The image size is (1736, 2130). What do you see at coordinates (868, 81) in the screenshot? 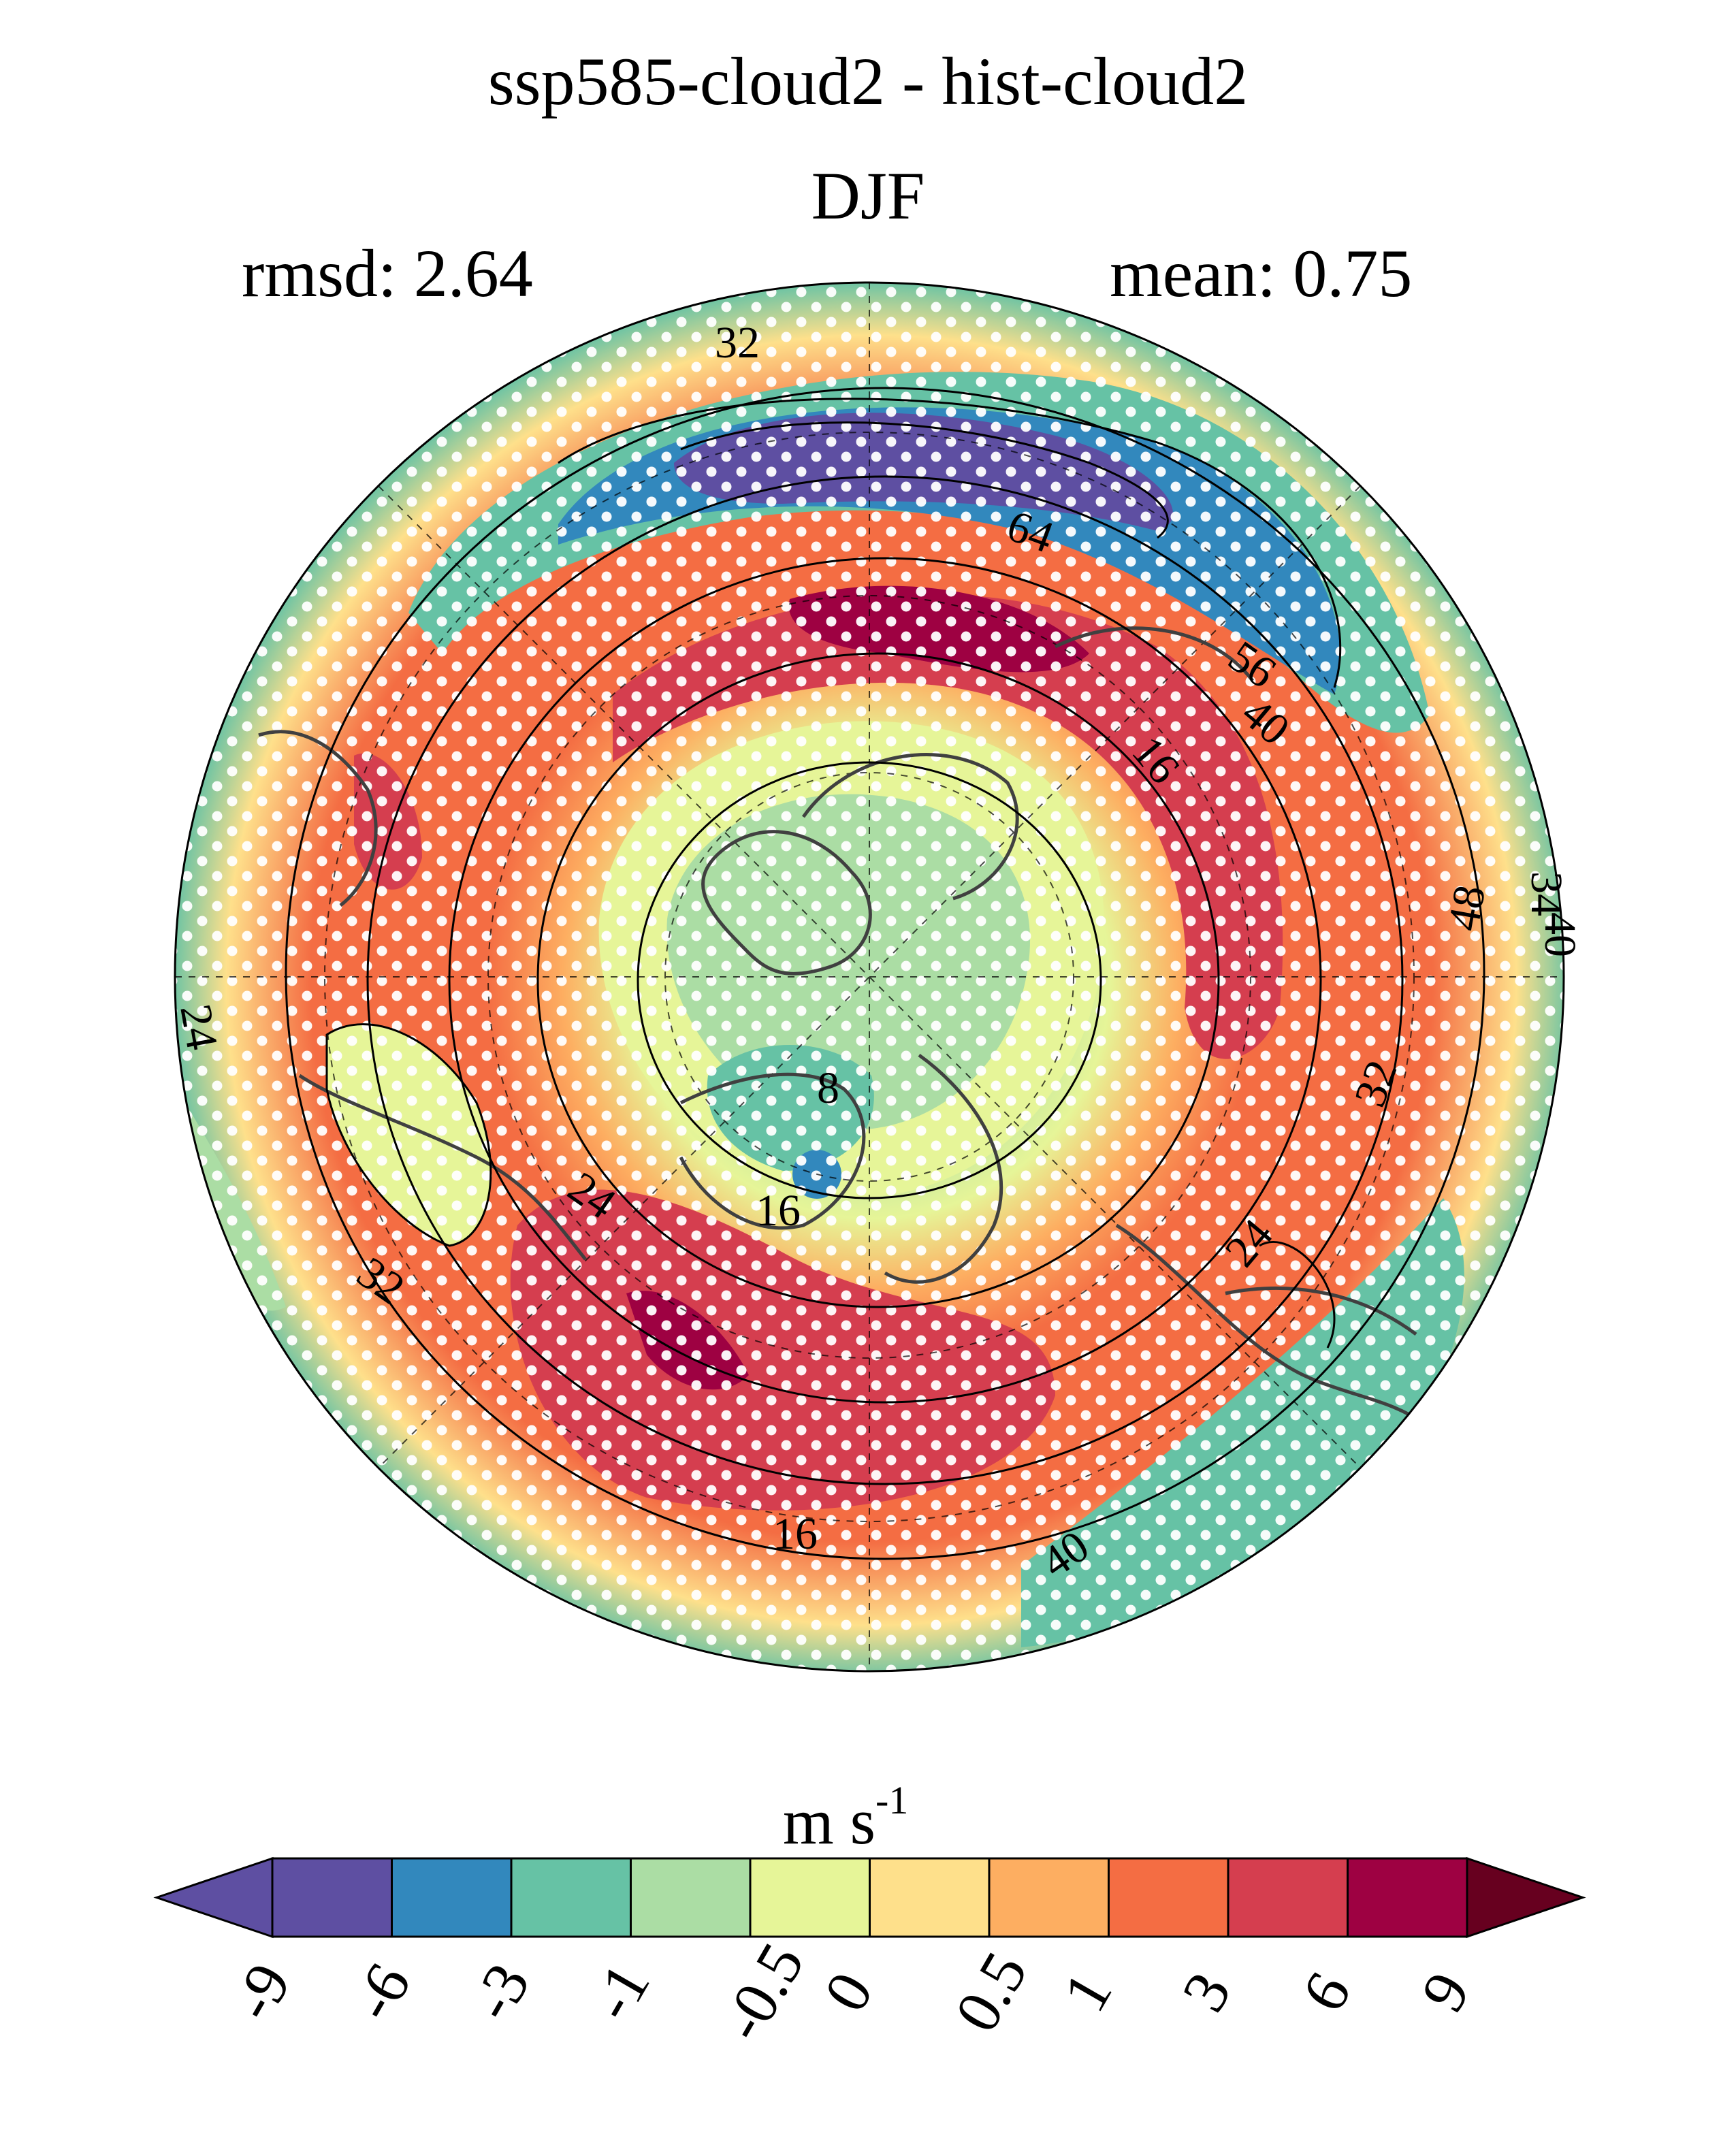
I see `plot-title: ssp585-cloud2 - hist-cloud2` at bounding box center [868, 81].